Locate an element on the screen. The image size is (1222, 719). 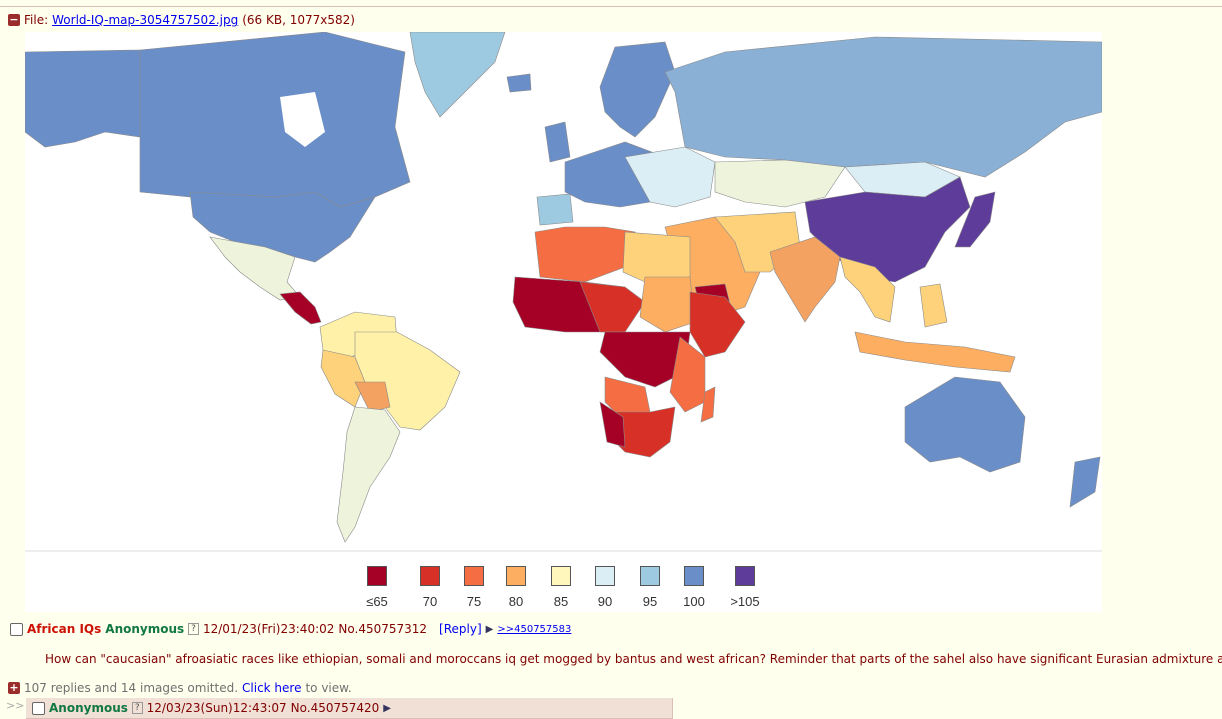
map-region-southern-cone is located at coordinates (368, 474).